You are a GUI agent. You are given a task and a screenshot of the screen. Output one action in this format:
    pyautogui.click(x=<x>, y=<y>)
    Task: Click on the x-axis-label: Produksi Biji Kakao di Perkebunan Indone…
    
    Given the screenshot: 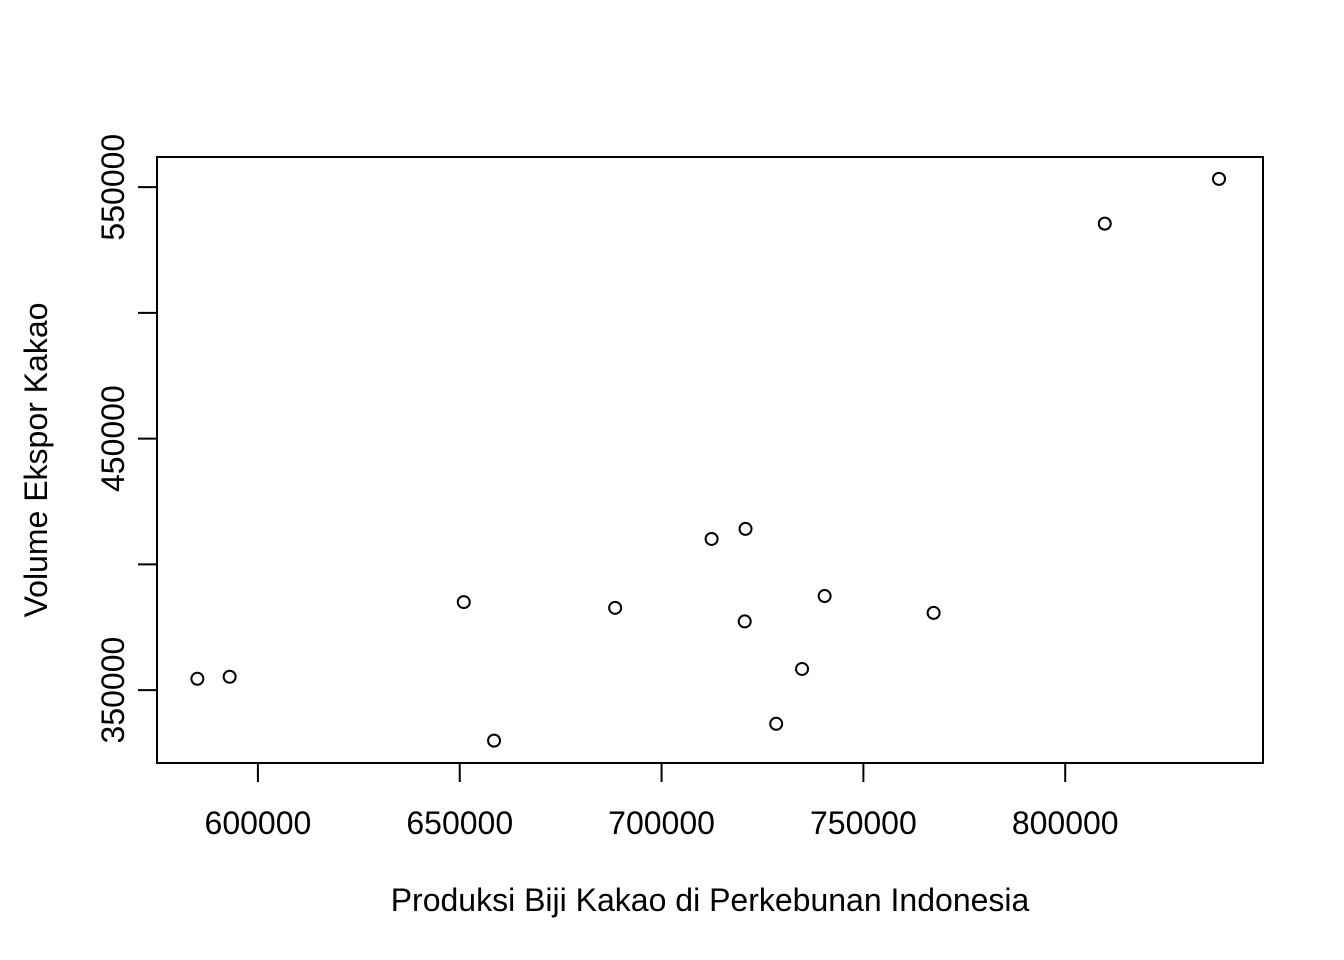 What is the action you would take?
    pyautogui.click(x=710, y=900)
    